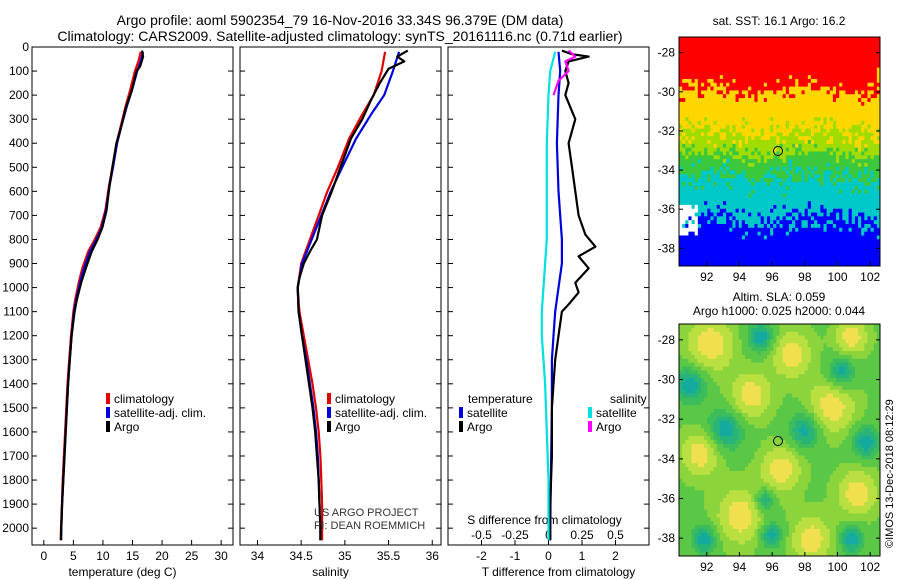 The width and height of the screenshot is (900, 580). What do you see at coordinates (15, 456) in the screenshot?
I see `y-tick-label: 1700` at bounding box center [15, 456].